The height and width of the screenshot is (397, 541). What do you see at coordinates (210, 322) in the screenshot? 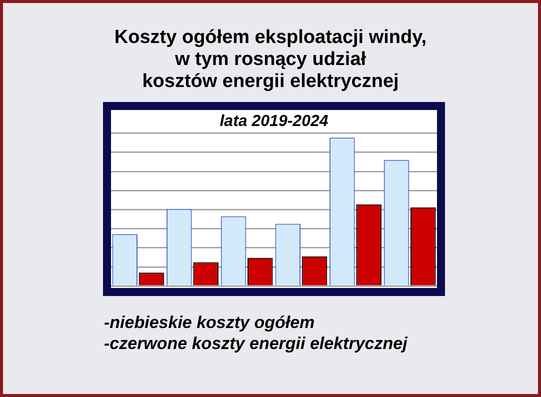
I see `text: -niebieskie koszty ogółem` at bounding box center [210, 322].